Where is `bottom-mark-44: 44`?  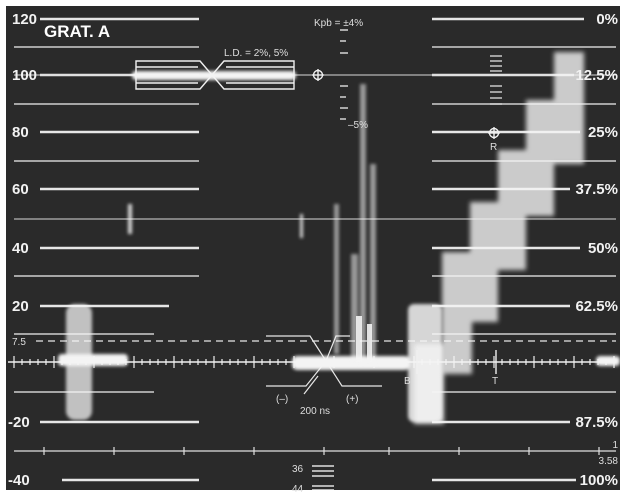 bottom-mark-44: 44 is located at coordinates (298, 488).